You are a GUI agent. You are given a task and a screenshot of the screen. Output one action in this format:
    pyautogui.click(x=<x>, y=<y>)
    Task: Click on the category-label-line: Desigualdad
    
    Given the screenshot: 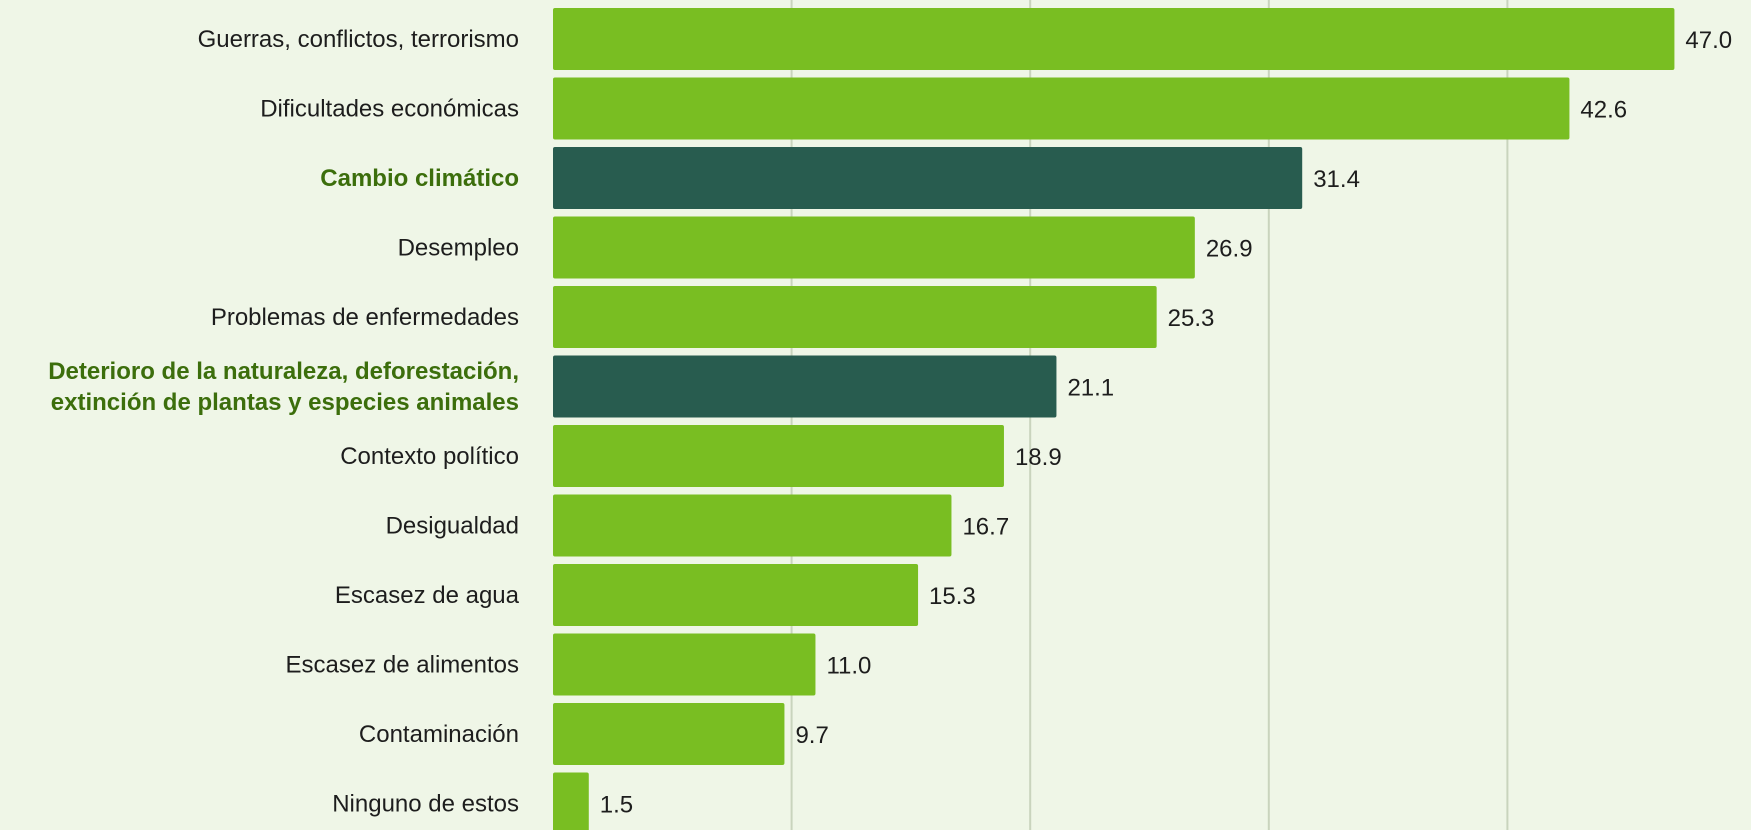 What is the action you would take?
    pyautogui.click(x=452, y=526)
    